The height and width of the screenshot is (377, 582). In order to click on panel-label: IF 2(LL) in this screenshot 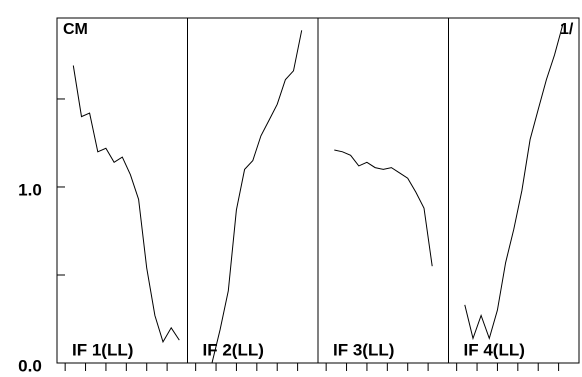, I will do `click(233, 349)`.